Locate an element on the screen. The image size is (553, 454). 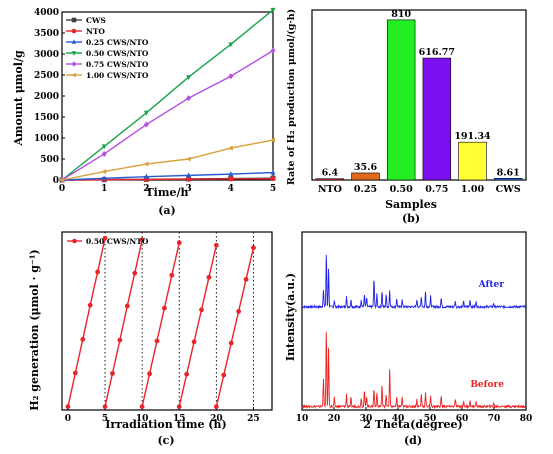
panel-c-xtick-label: 5 is located at coordinates (105, 419).